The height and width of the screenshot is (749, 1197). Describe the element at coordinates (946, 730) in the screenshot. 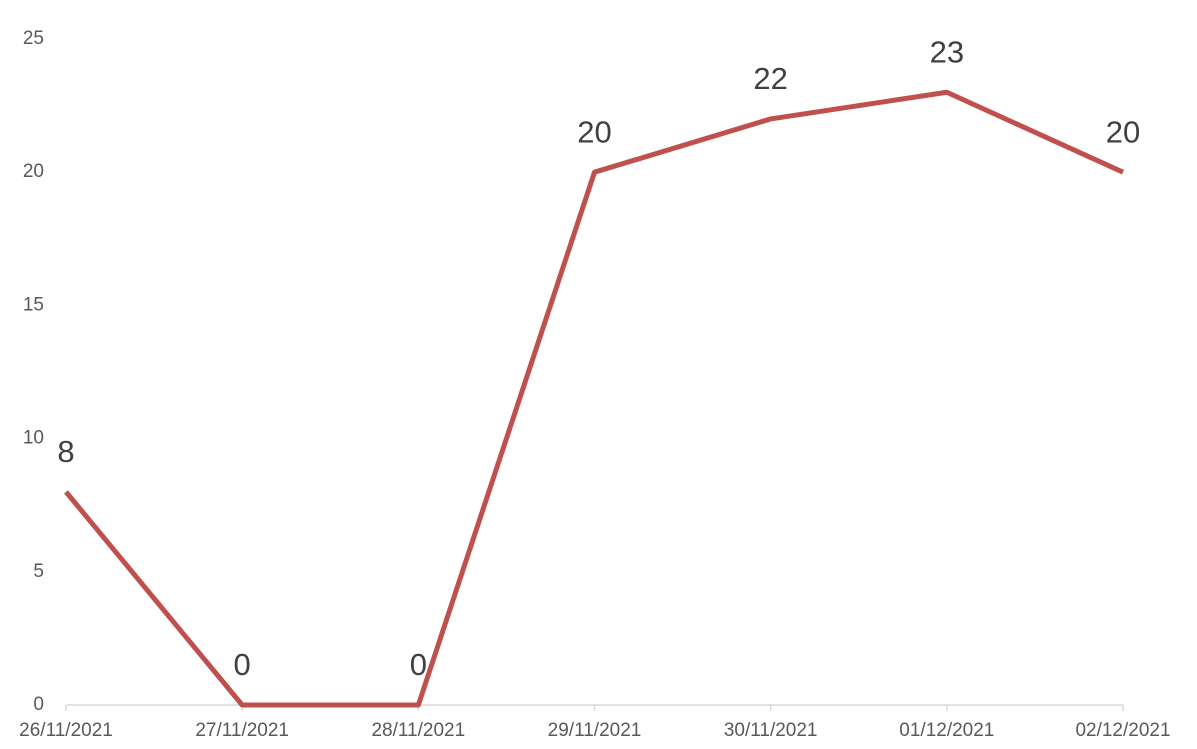

I see `x-tick-label: 01/12/2021` at that location.